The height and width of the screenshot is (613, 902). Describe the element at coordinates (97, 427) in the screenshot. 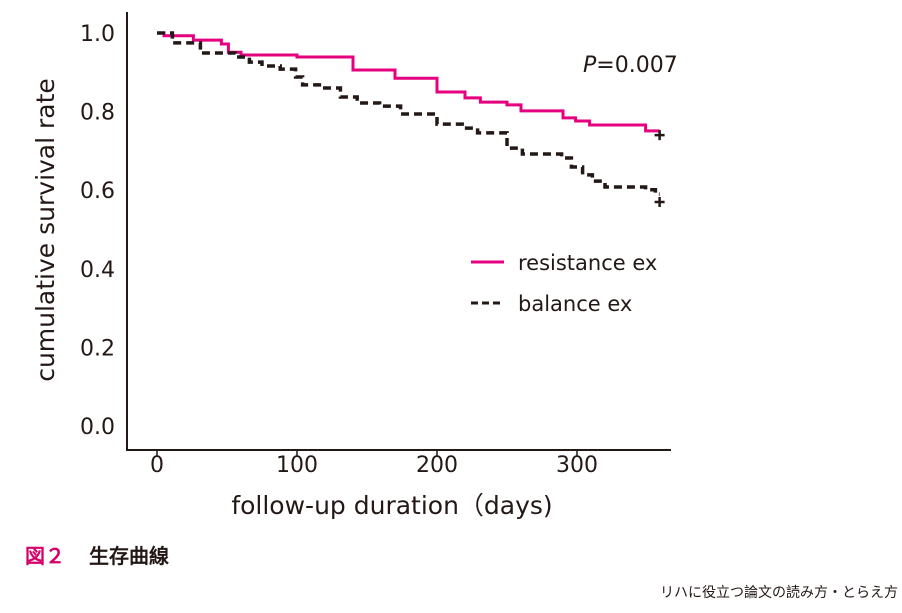

I see `y-tick-label: 0.0` at that location.